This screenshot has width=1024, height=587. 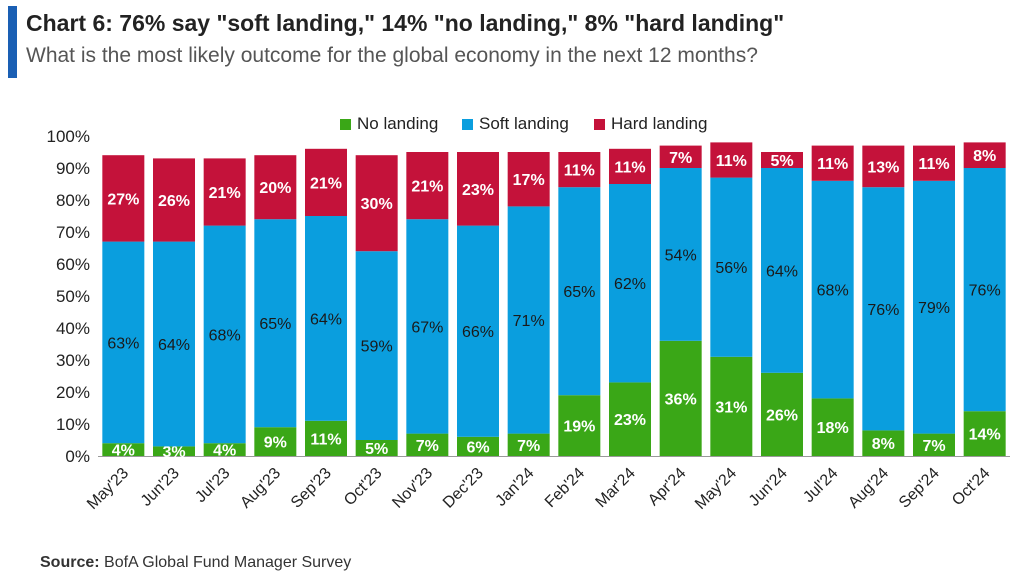 What do you see at coordinates (768, 487) in the screenshot?
I see `x-tick-label: Jun'24` at bounding box center [768, 487].